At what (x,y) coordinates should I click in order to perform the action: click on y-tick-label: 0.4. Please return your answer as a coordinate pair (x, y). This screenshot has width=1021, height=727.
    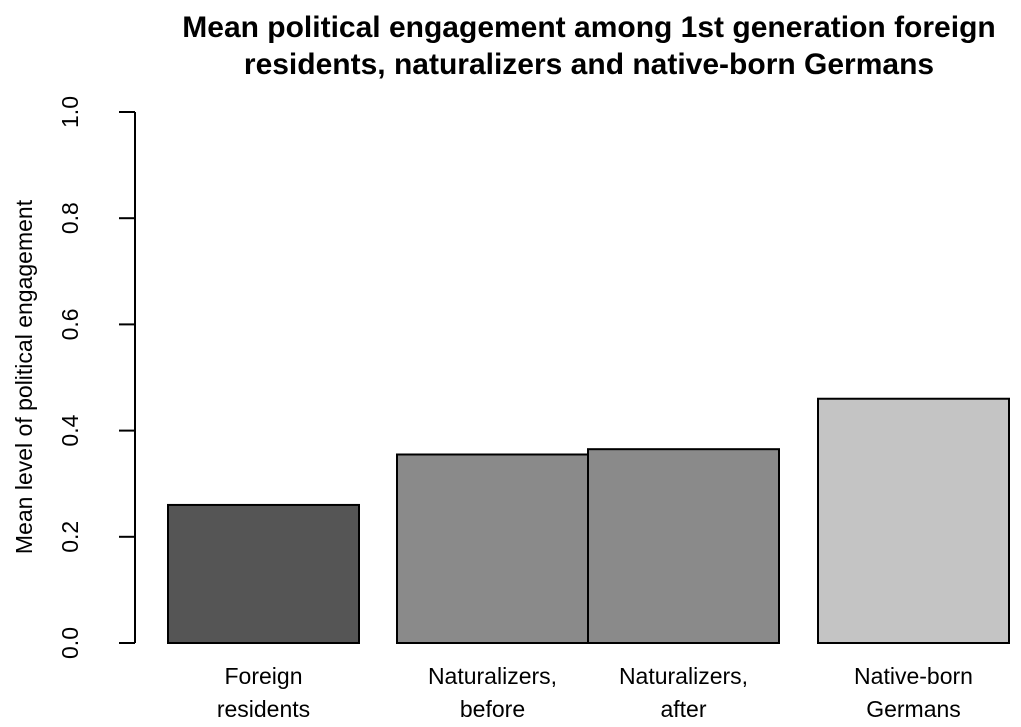
    Looking at the image, I should click on (70, 430).